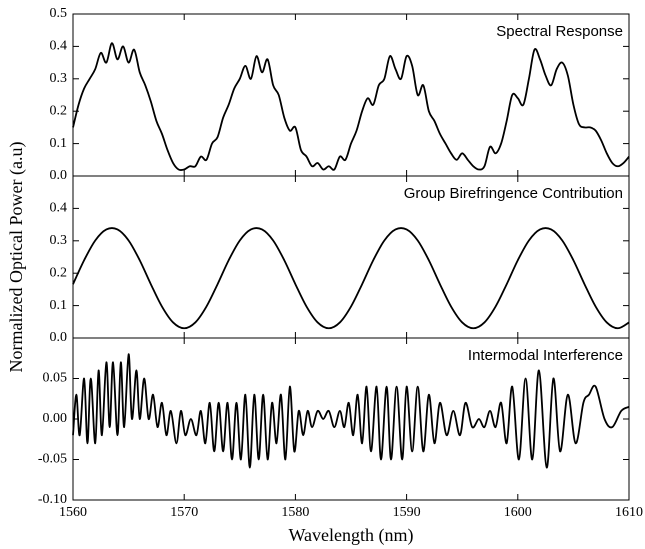 The height and width of the screenshot is (549, 645). Describe the element at coordinates (518, 512) in the screenshot. I see `x-tick-label: 1600` at that location.